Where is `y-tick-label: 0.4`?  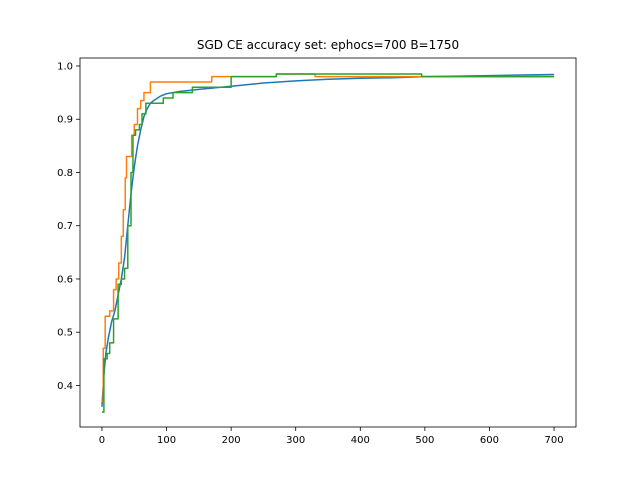
y-tick-label: 0.4 is located at coordinates (65, 386).